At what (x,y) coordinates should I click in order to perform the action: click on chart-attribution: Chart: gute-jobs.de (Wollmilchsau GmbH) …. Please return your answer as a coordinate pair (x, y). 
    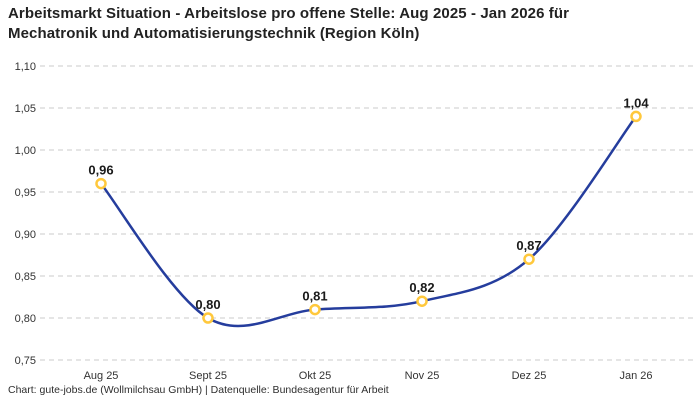
    Looking at the image, I should click on (198, 390).